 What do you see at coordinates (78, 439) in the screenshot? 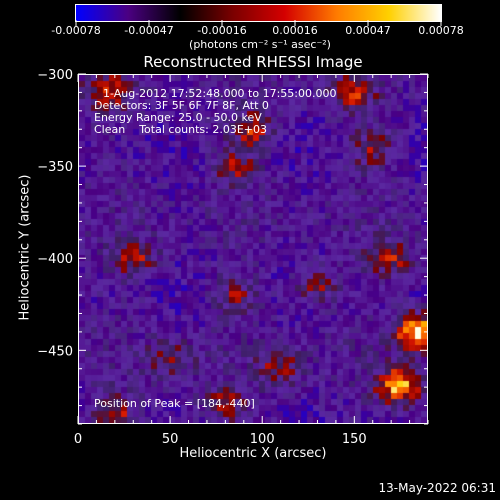
I see `x-tick-label: 0` at bounding box center [78, 439].